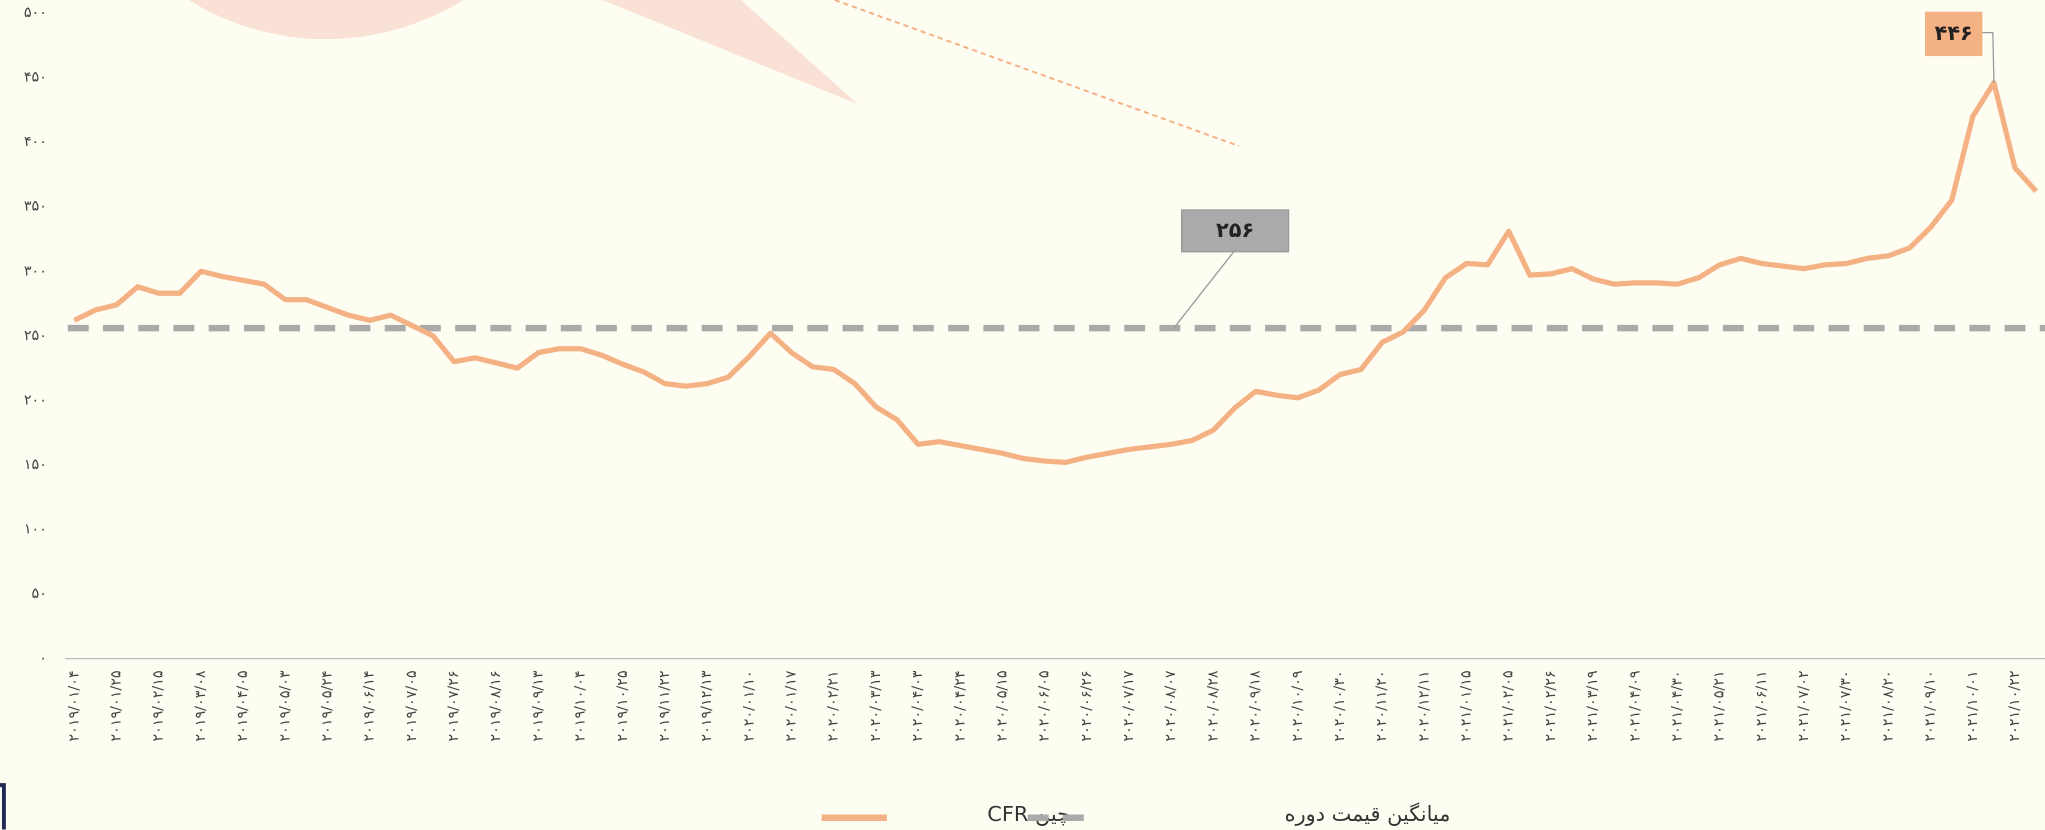  Describe the element at coordinates (1467, 705) in the screenshot. I see `x-tick-label: ۲۰۲۱/۰۱/۱۵` at that location.